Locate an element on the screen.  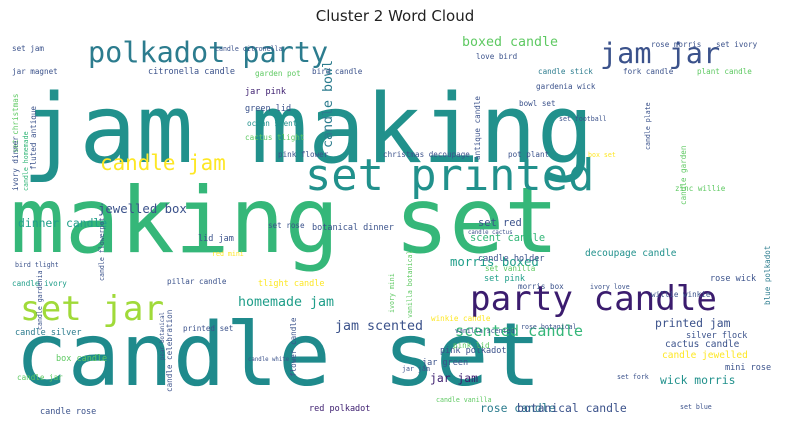
word-cactus-tlight: cactus tlight is located at coordinates (274, 137).